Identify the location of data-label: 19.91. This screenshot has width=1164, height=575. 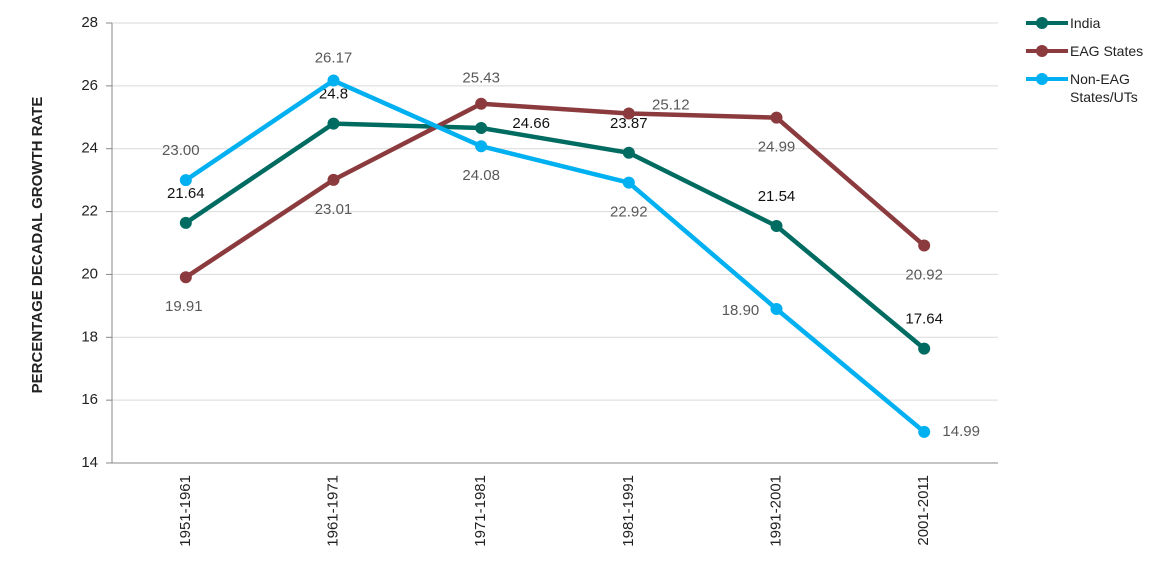
(184, 306).